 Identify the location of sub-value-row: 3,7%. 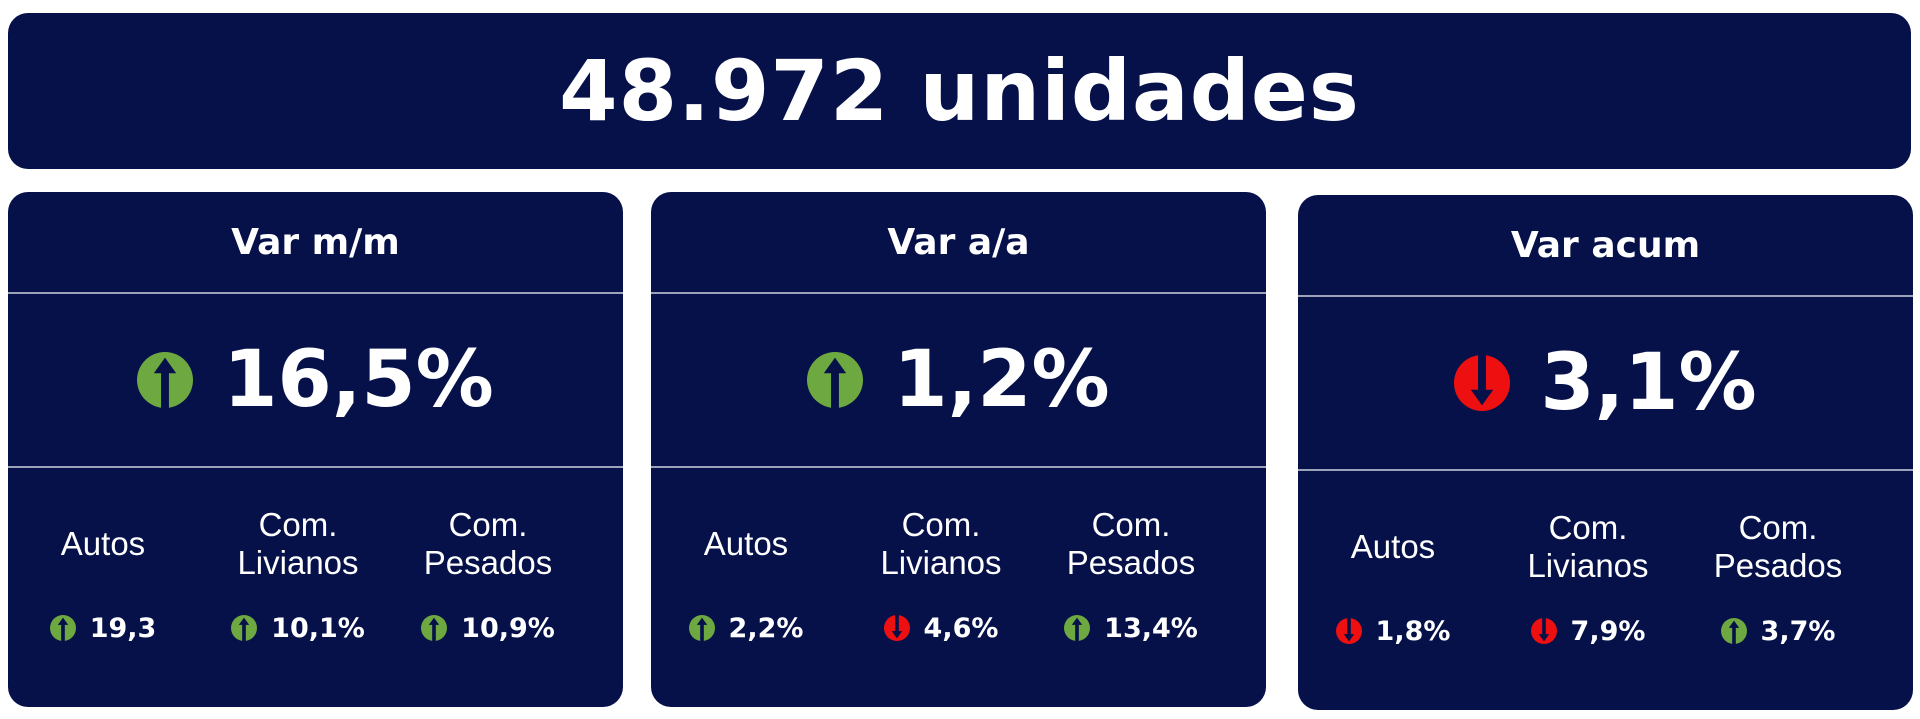
(1778, 631).